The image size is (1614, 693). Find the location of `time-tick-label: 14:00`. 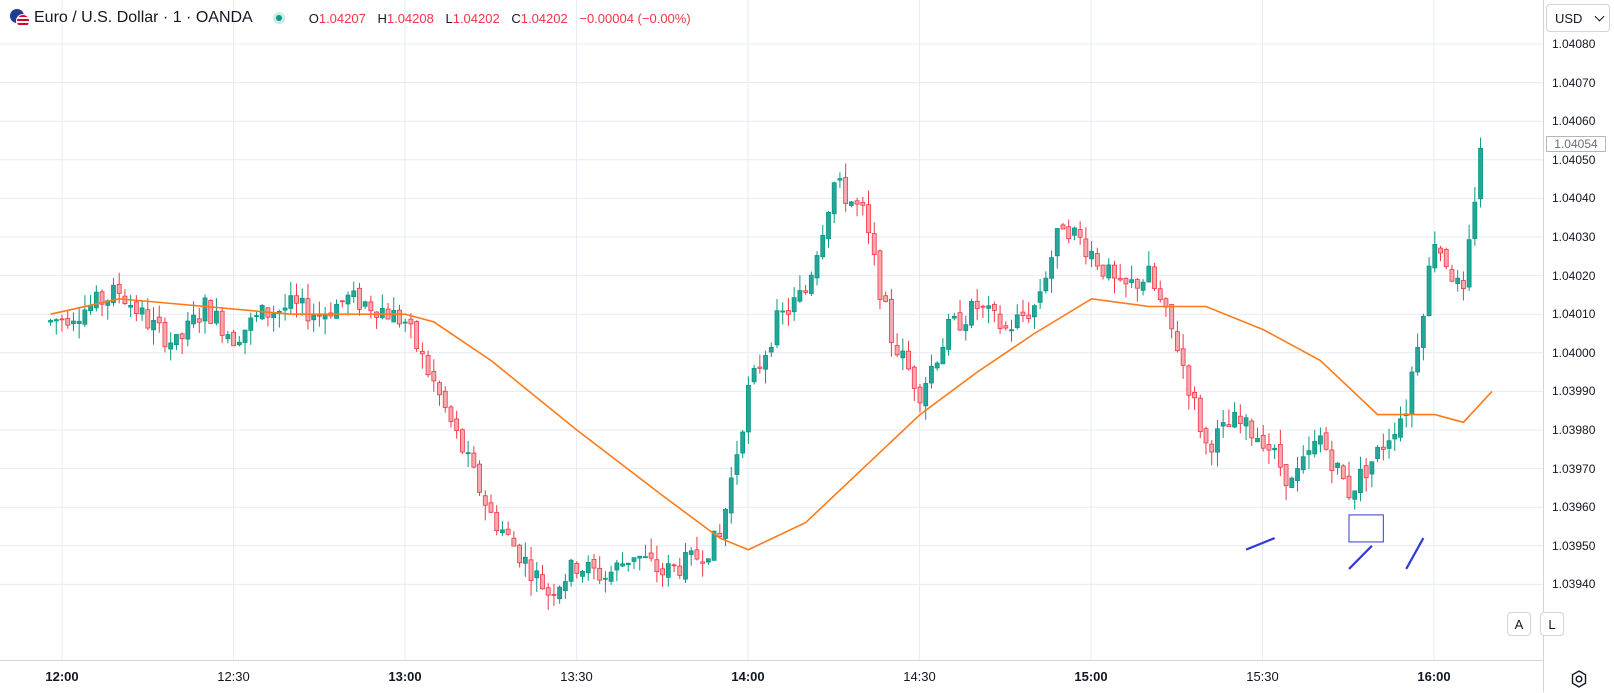

time-tick-label: 14:00 is located at coordinates (748, 676).